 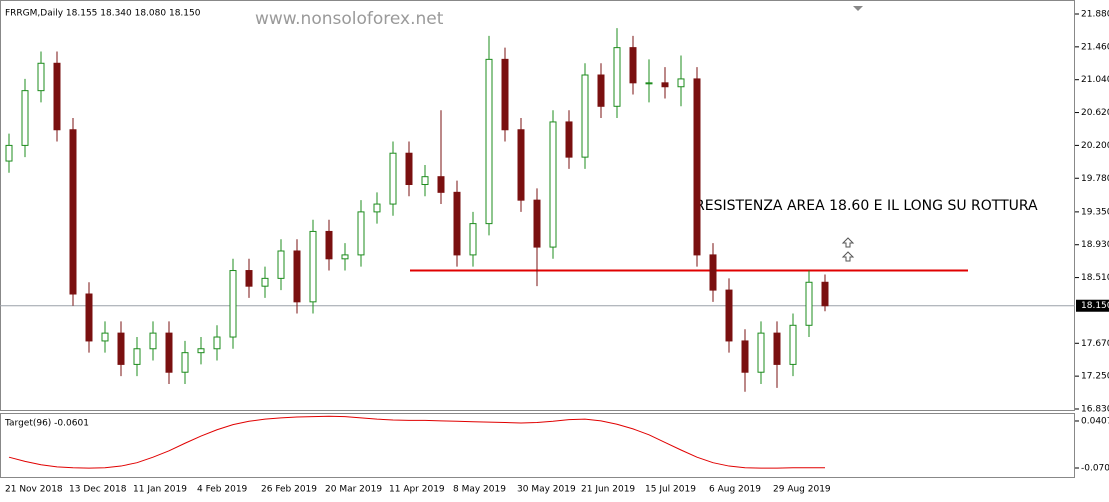 What do you see at coordinates (1095, 306) in the screenshot?
I see `last-price-label: 18.150` at bounding box center [1095, 306].